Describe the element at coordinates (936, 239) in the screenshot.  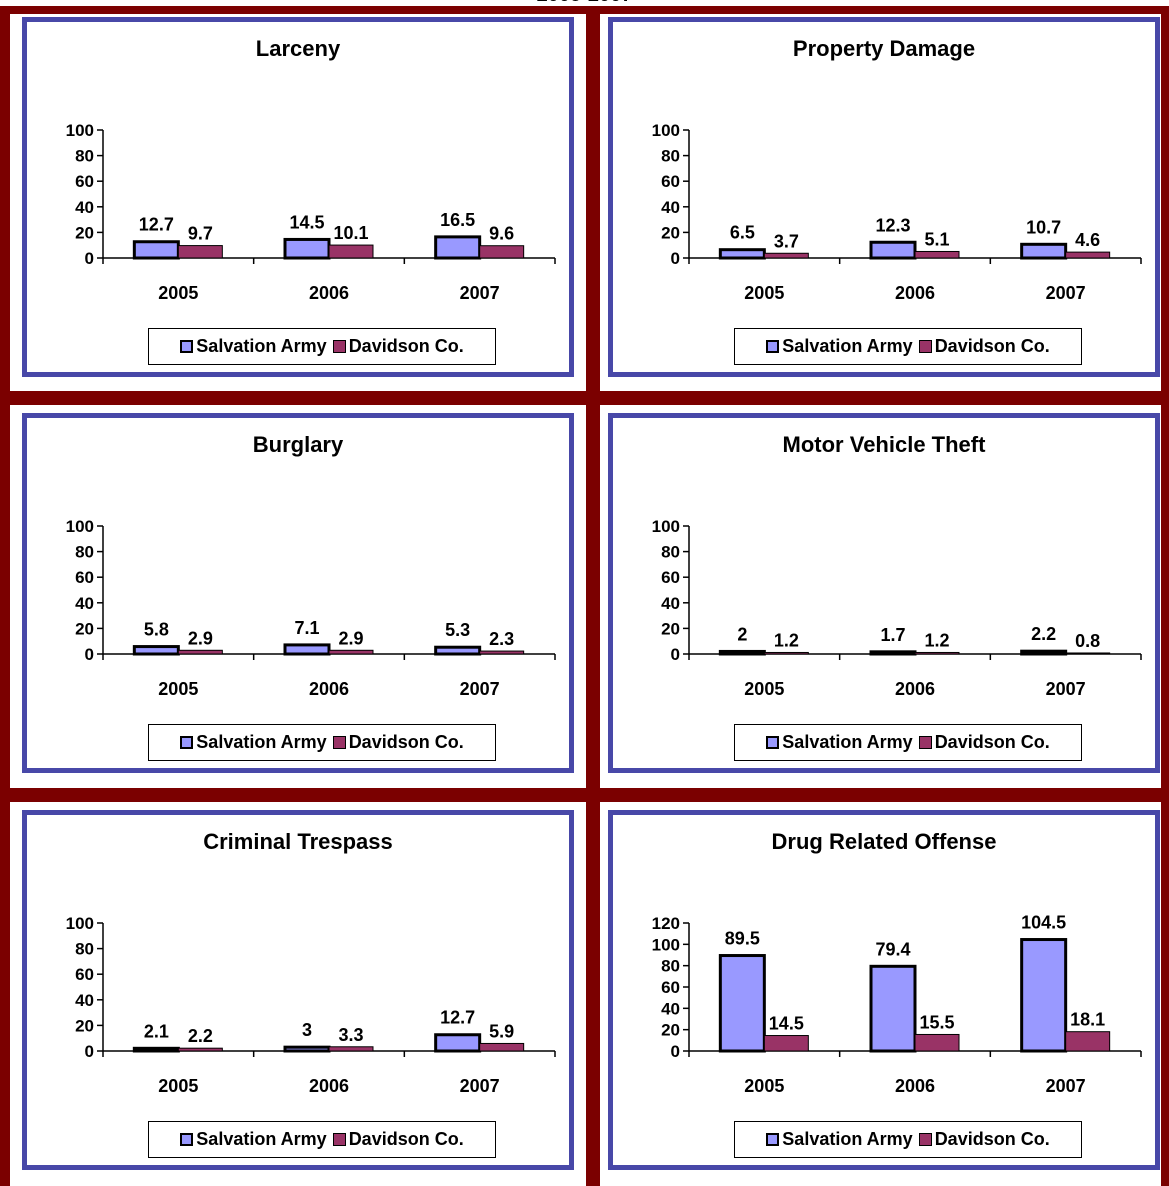
I see `data-label-davidson-co: 5.1` at that location.